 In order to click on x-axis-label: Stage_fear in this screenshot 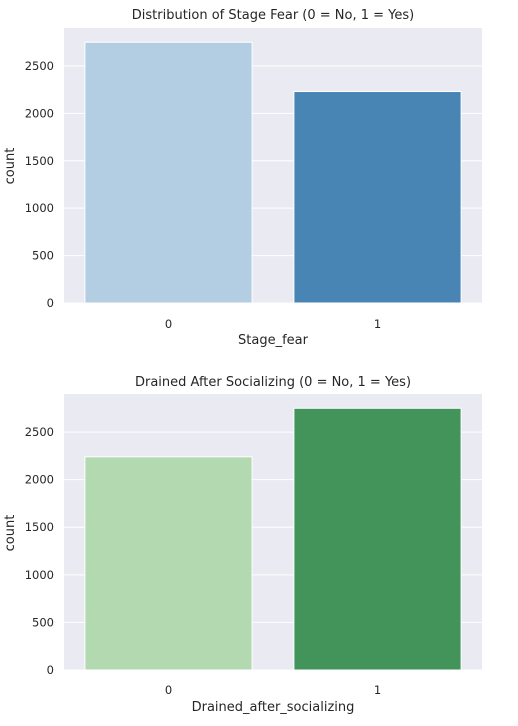, I will do `click(273, 340)`.